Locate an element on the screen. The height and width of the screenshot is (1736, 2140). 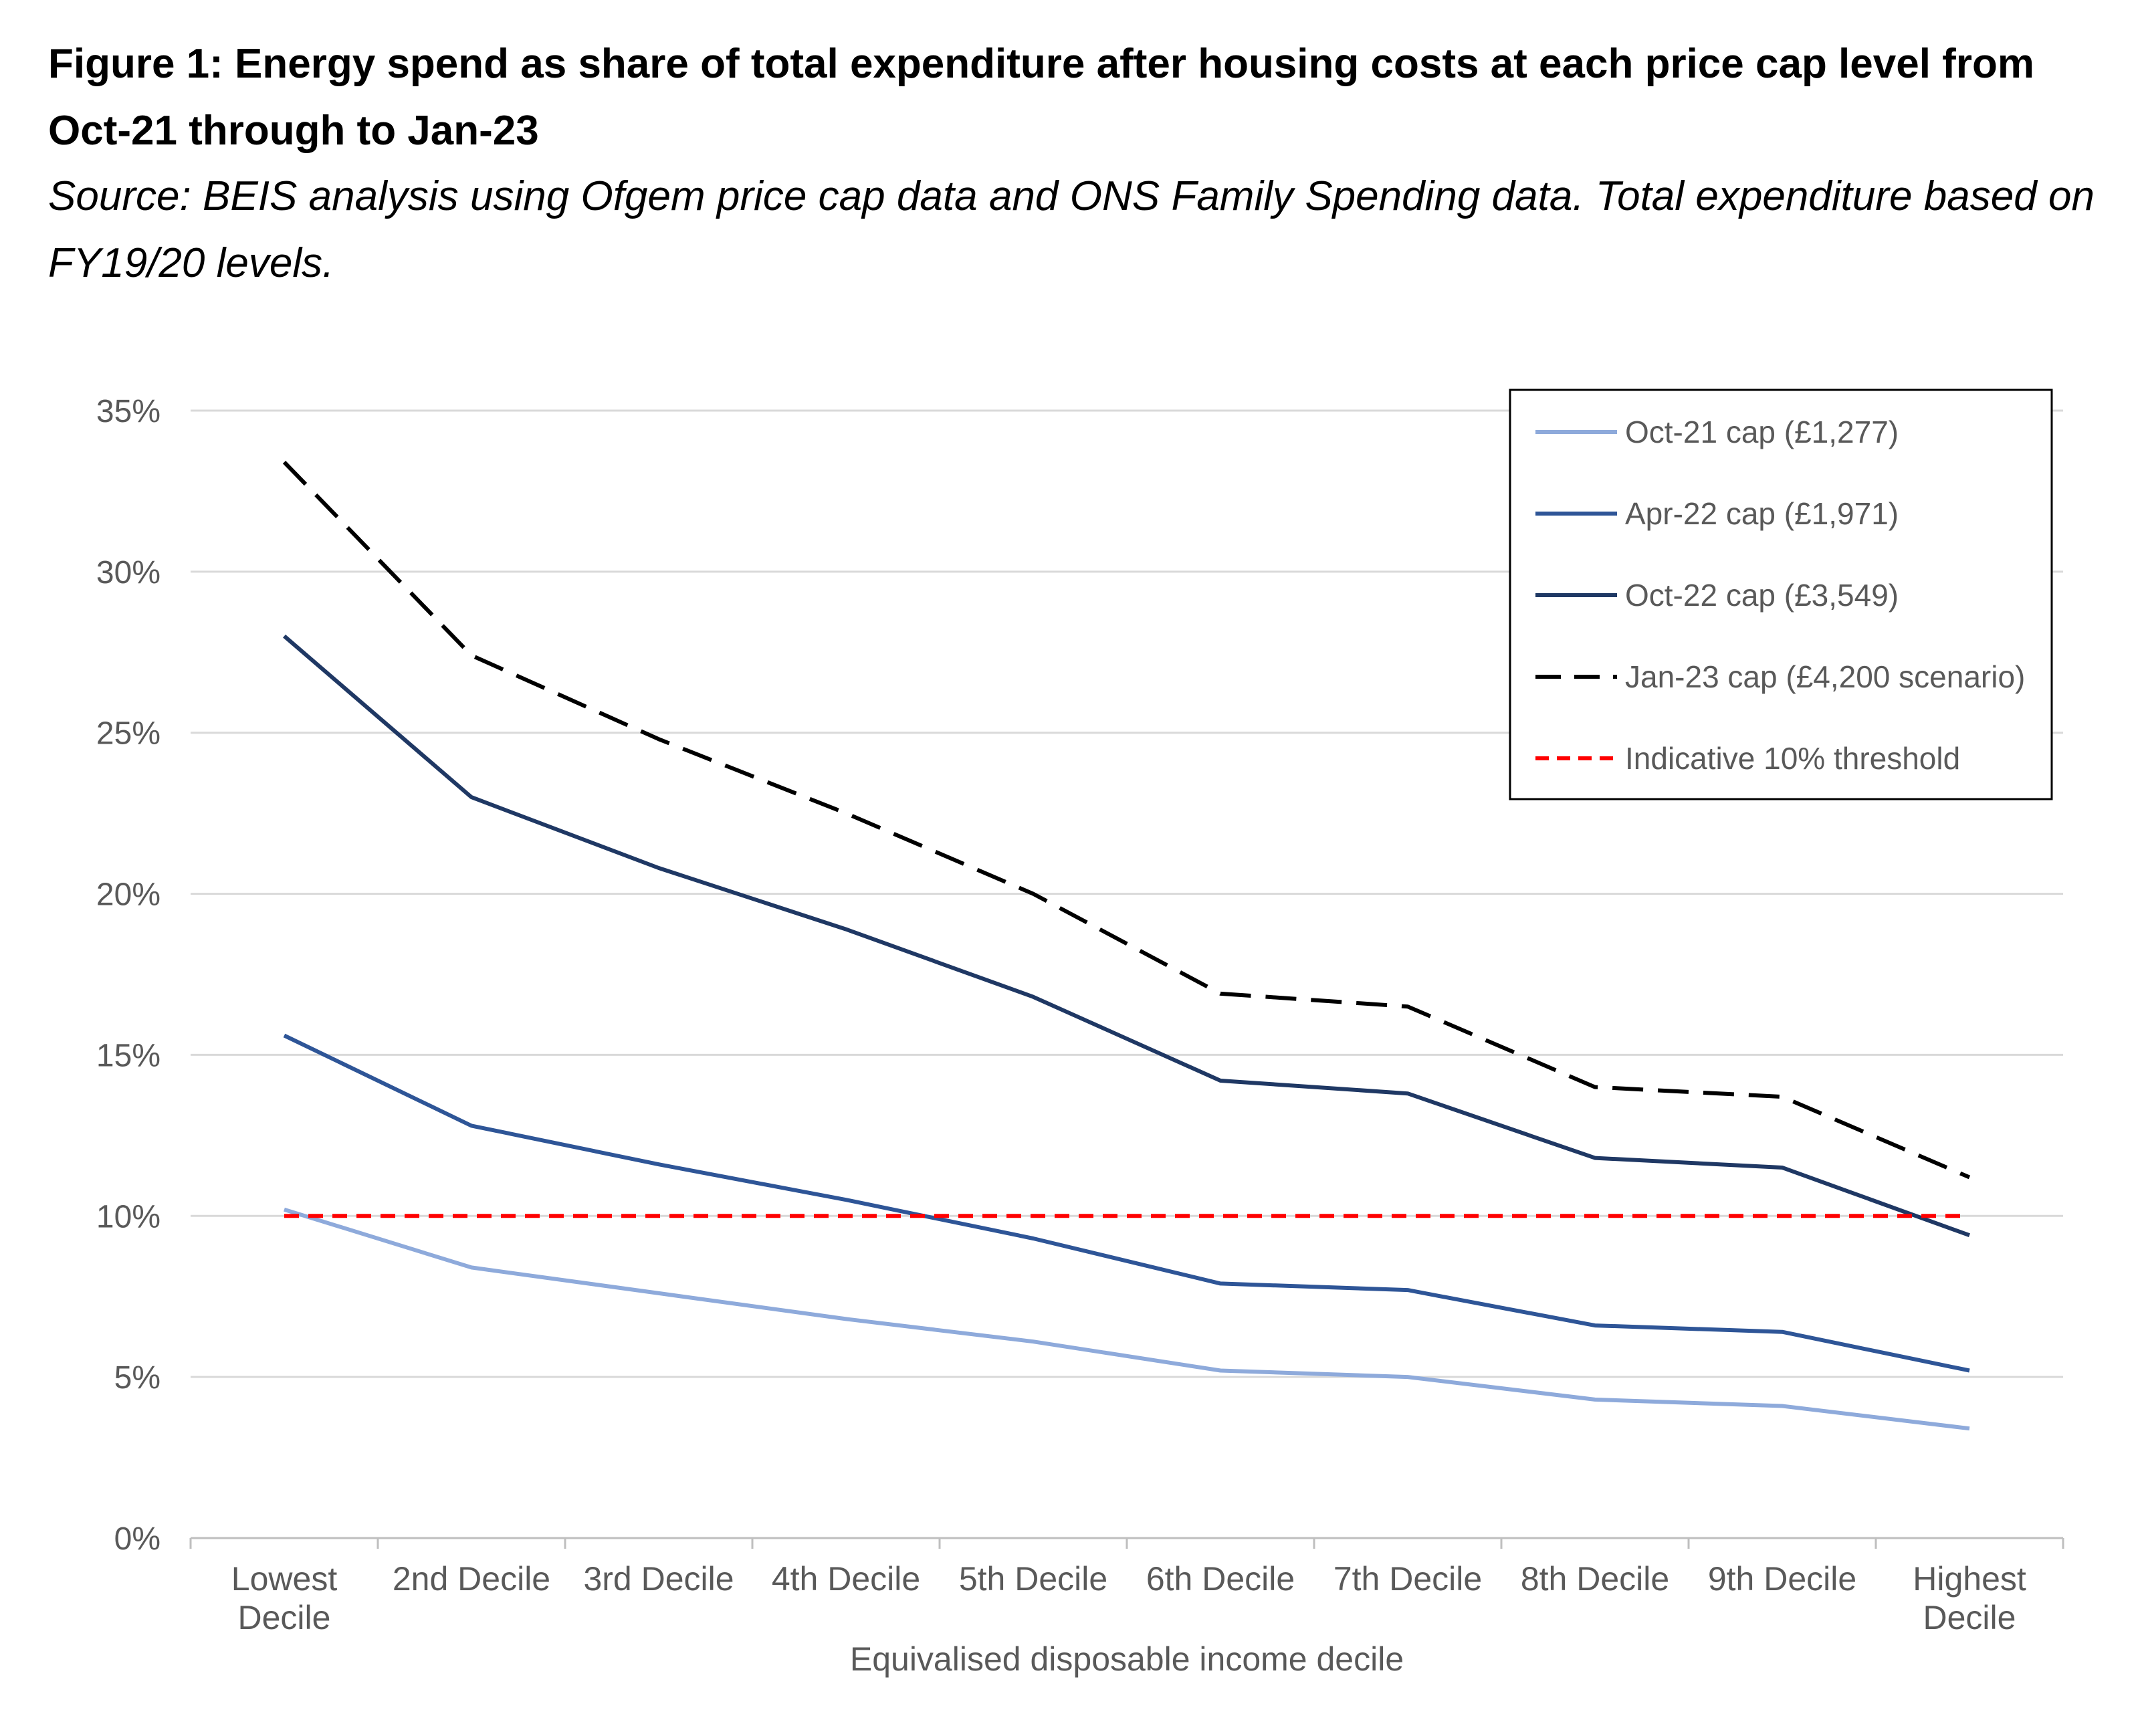
y-tick-label: 10% is located at coordinates (128, 1216).